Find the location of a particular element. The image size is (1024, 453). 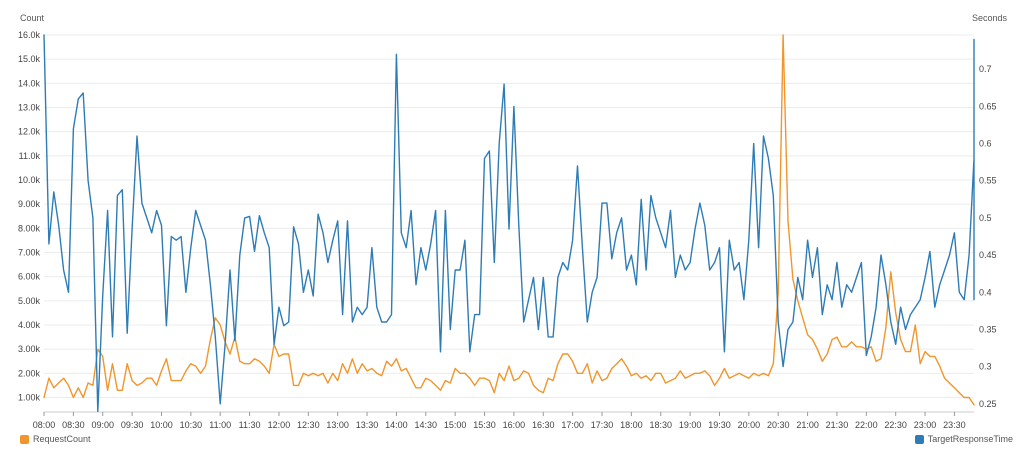

x-tick-label: 10:00 is located at coordinates (161, 425).